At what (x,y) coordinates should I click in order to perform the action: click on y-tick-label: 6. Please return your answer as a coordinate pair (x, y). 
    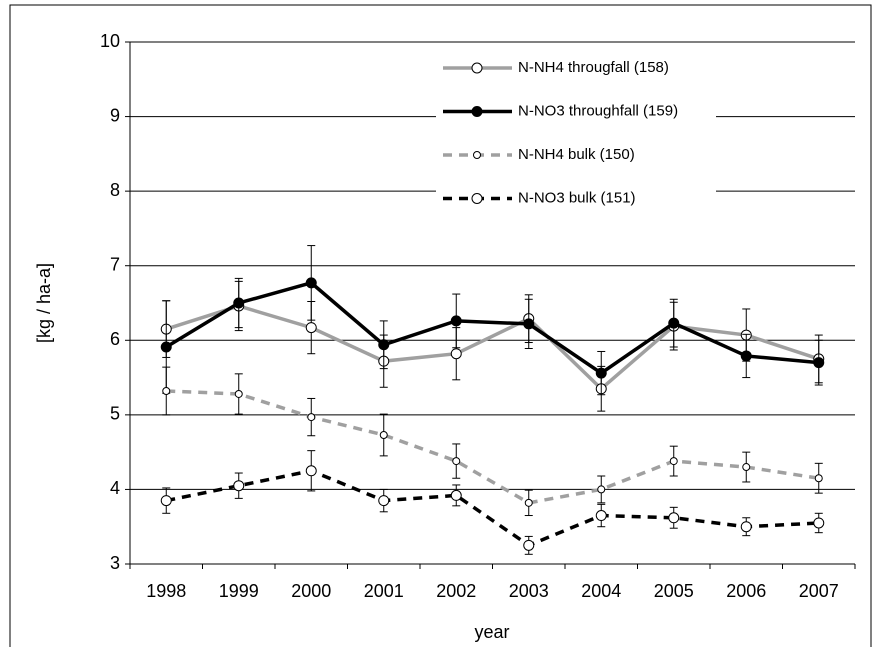
    Looking at the image, I should click on (115, 339).